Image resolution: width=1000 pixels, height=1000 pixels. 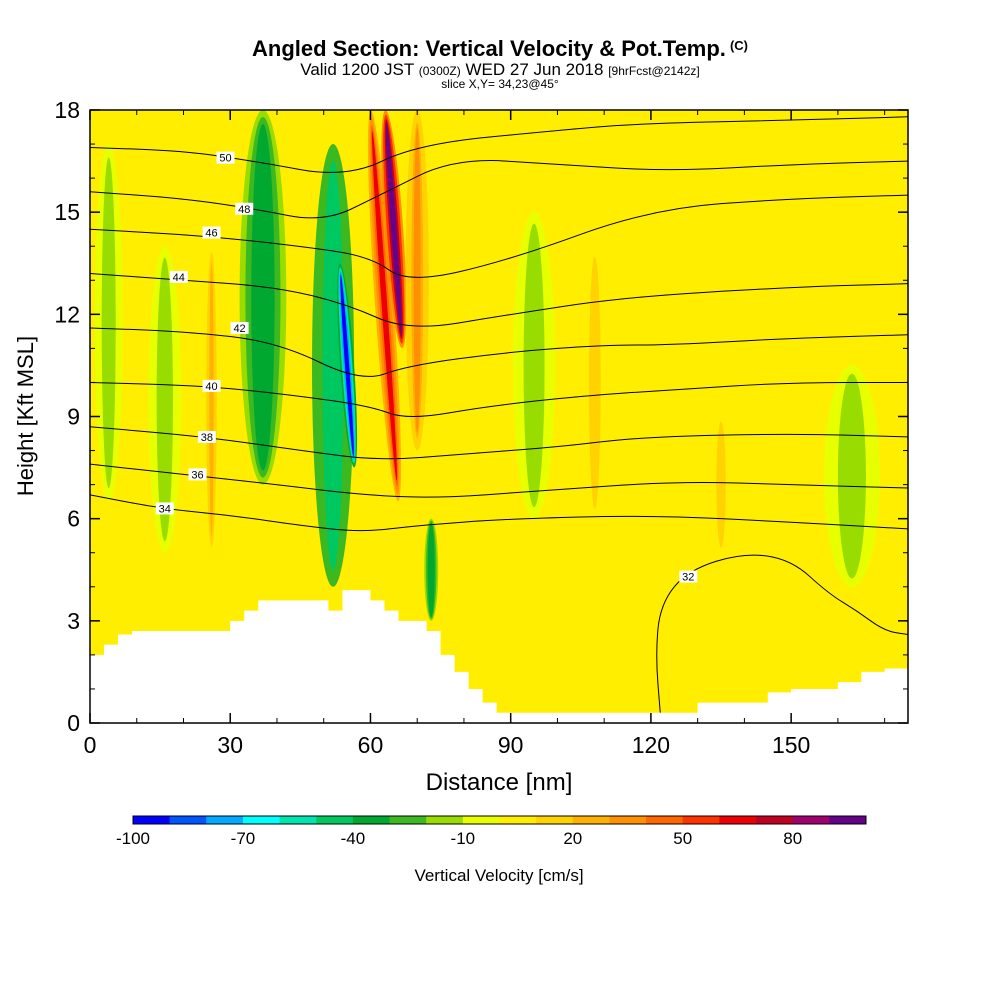 I want to click on x-tick-label-0: 0, so click(x=90, y=745).